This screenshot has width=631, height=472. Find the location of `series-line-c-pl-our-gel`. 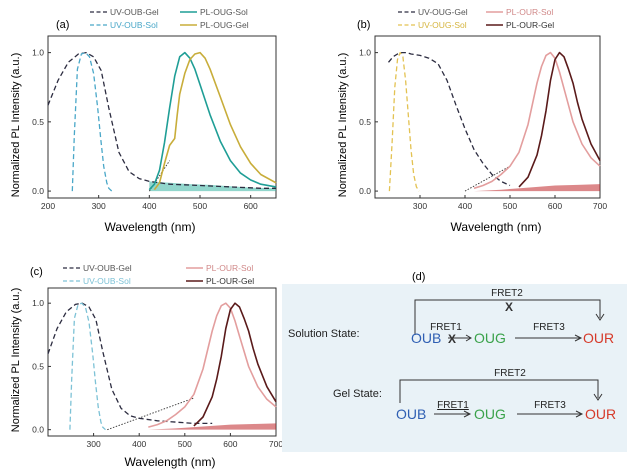

series-line-c-pl-our-gel is located at coordinates (235, 364).